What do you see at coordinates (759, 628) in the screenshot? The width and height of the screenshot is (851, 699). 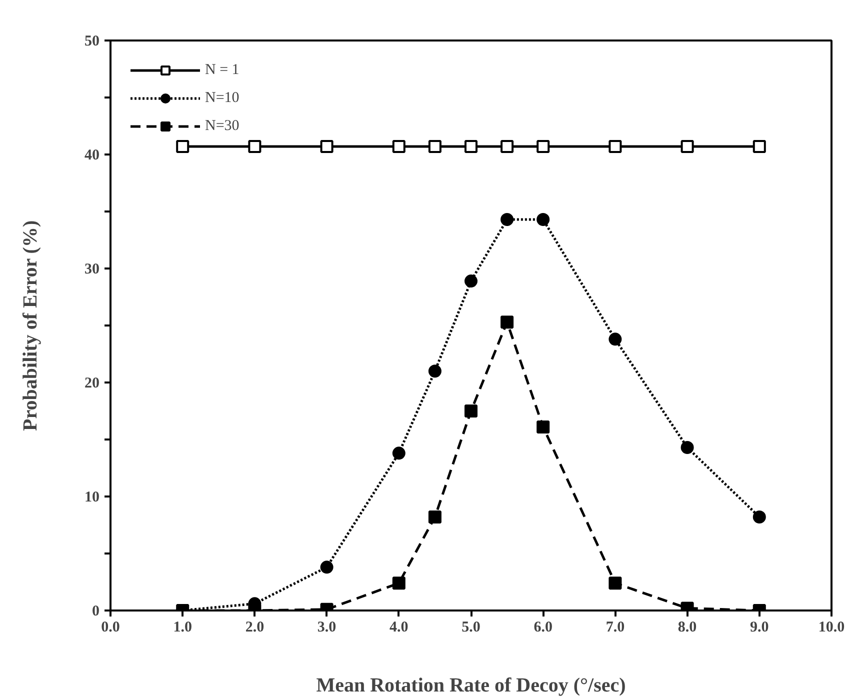 I see `x-tick-label: 9.0` at bounding box center [759, 628].